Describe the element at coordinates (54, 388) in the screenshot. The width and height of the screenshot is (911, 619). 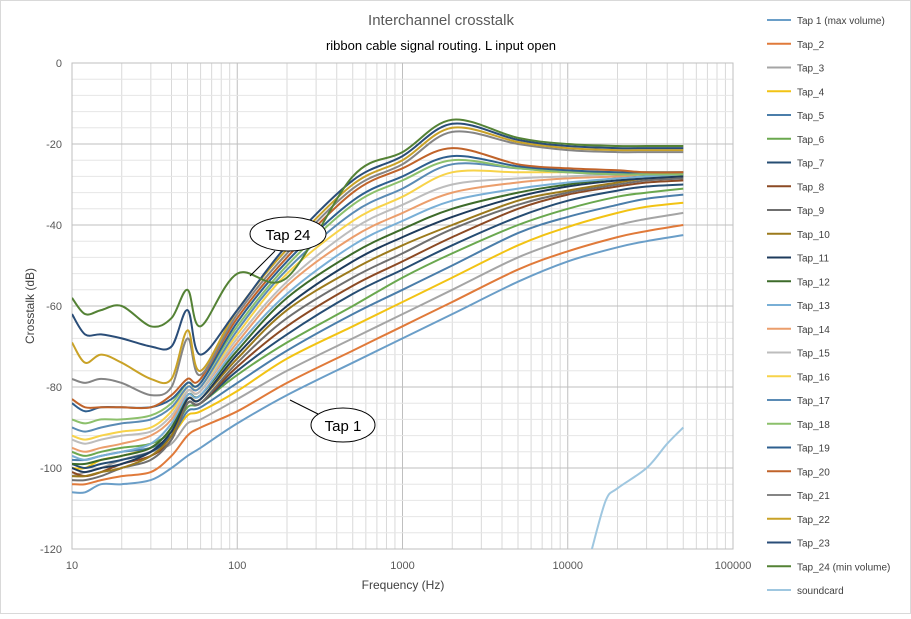
I see `y-tick-label: -80` at that location.